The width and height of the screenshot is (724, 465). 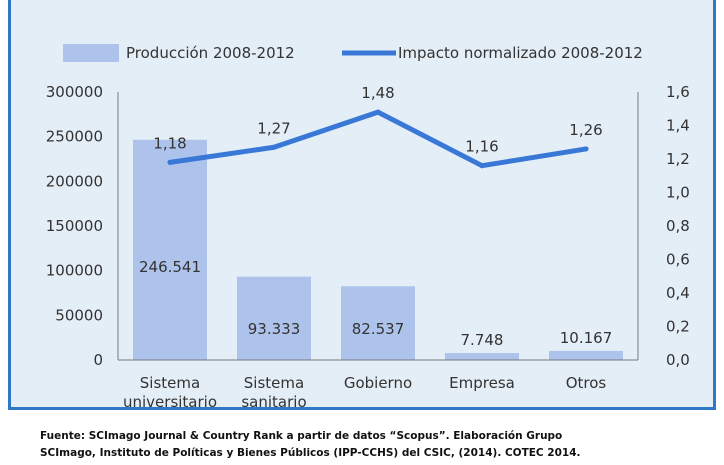 What do you see at coordinates (79, 315) in the screenshot?
I see `left-tick-label: 50000` at bounding box center [79, 315].